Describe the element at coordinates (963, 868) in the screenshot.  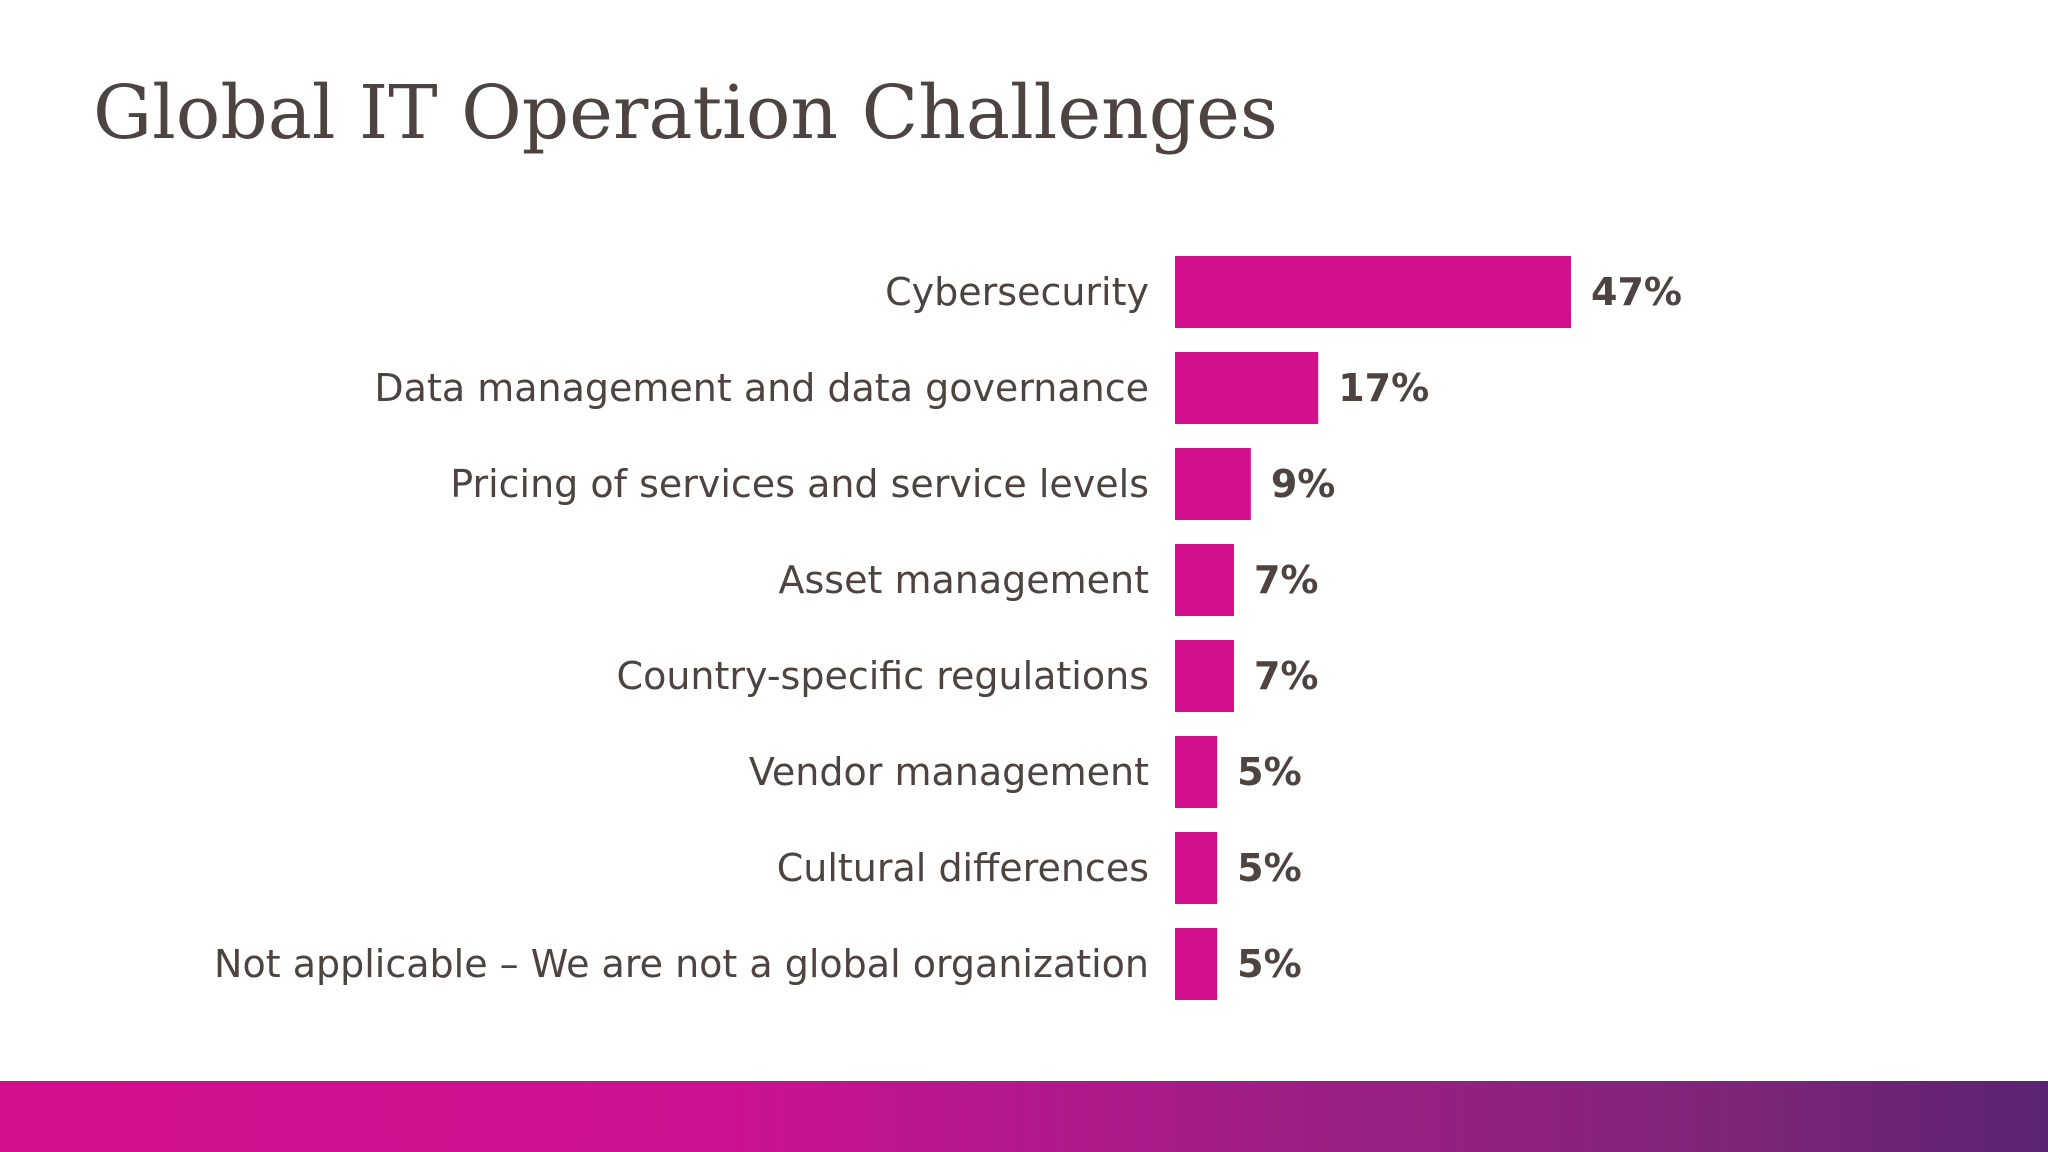
I see `category-label: Cultural differences` at that location.